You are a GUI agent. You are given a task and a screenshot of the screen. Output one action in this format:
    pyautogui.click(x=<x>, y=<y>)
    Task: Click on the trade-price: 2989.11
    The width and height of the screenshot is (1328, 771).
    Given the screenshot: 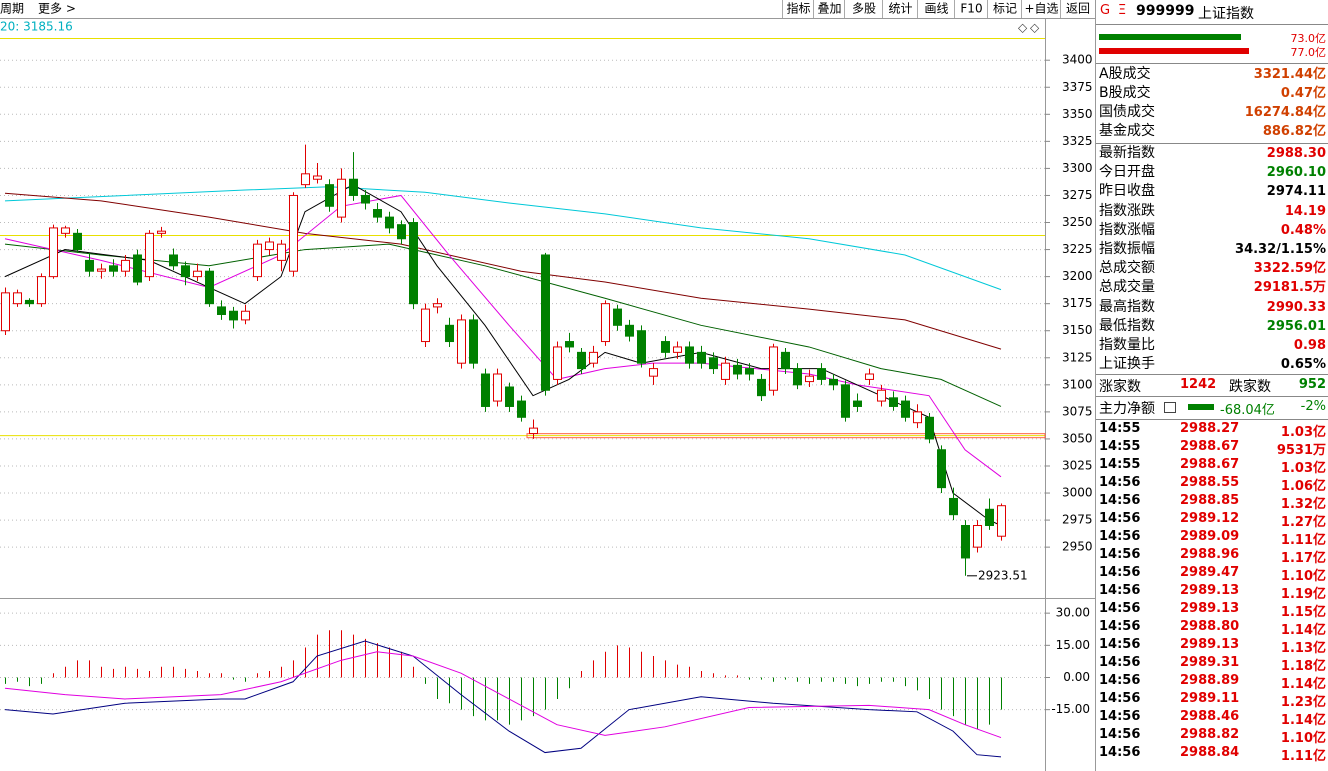 What is the action you would take?
    pyautogui.click(x=1210, y=698)
    